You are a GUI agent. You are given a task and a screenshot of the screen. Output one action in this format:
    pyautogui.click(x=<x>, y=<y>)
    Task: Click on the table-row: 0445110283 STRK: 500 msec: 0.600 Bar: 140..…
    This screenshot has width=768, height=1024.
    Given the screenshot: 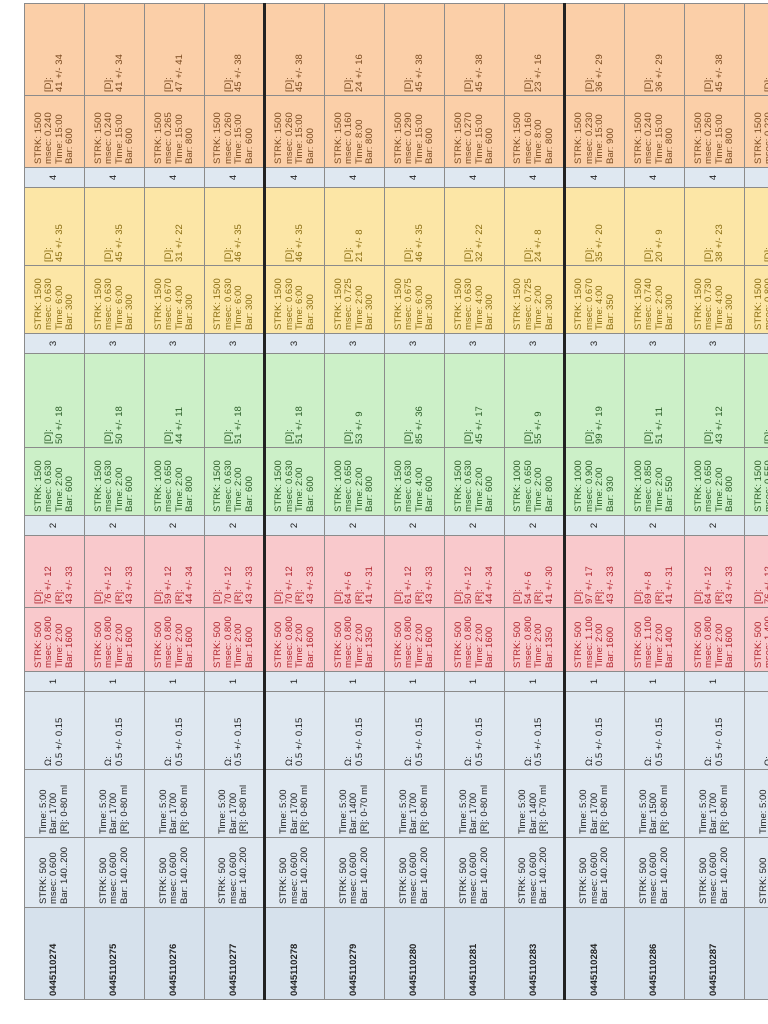 What is the action you would take?
    pyautogui.click(x=534, y=501)
    